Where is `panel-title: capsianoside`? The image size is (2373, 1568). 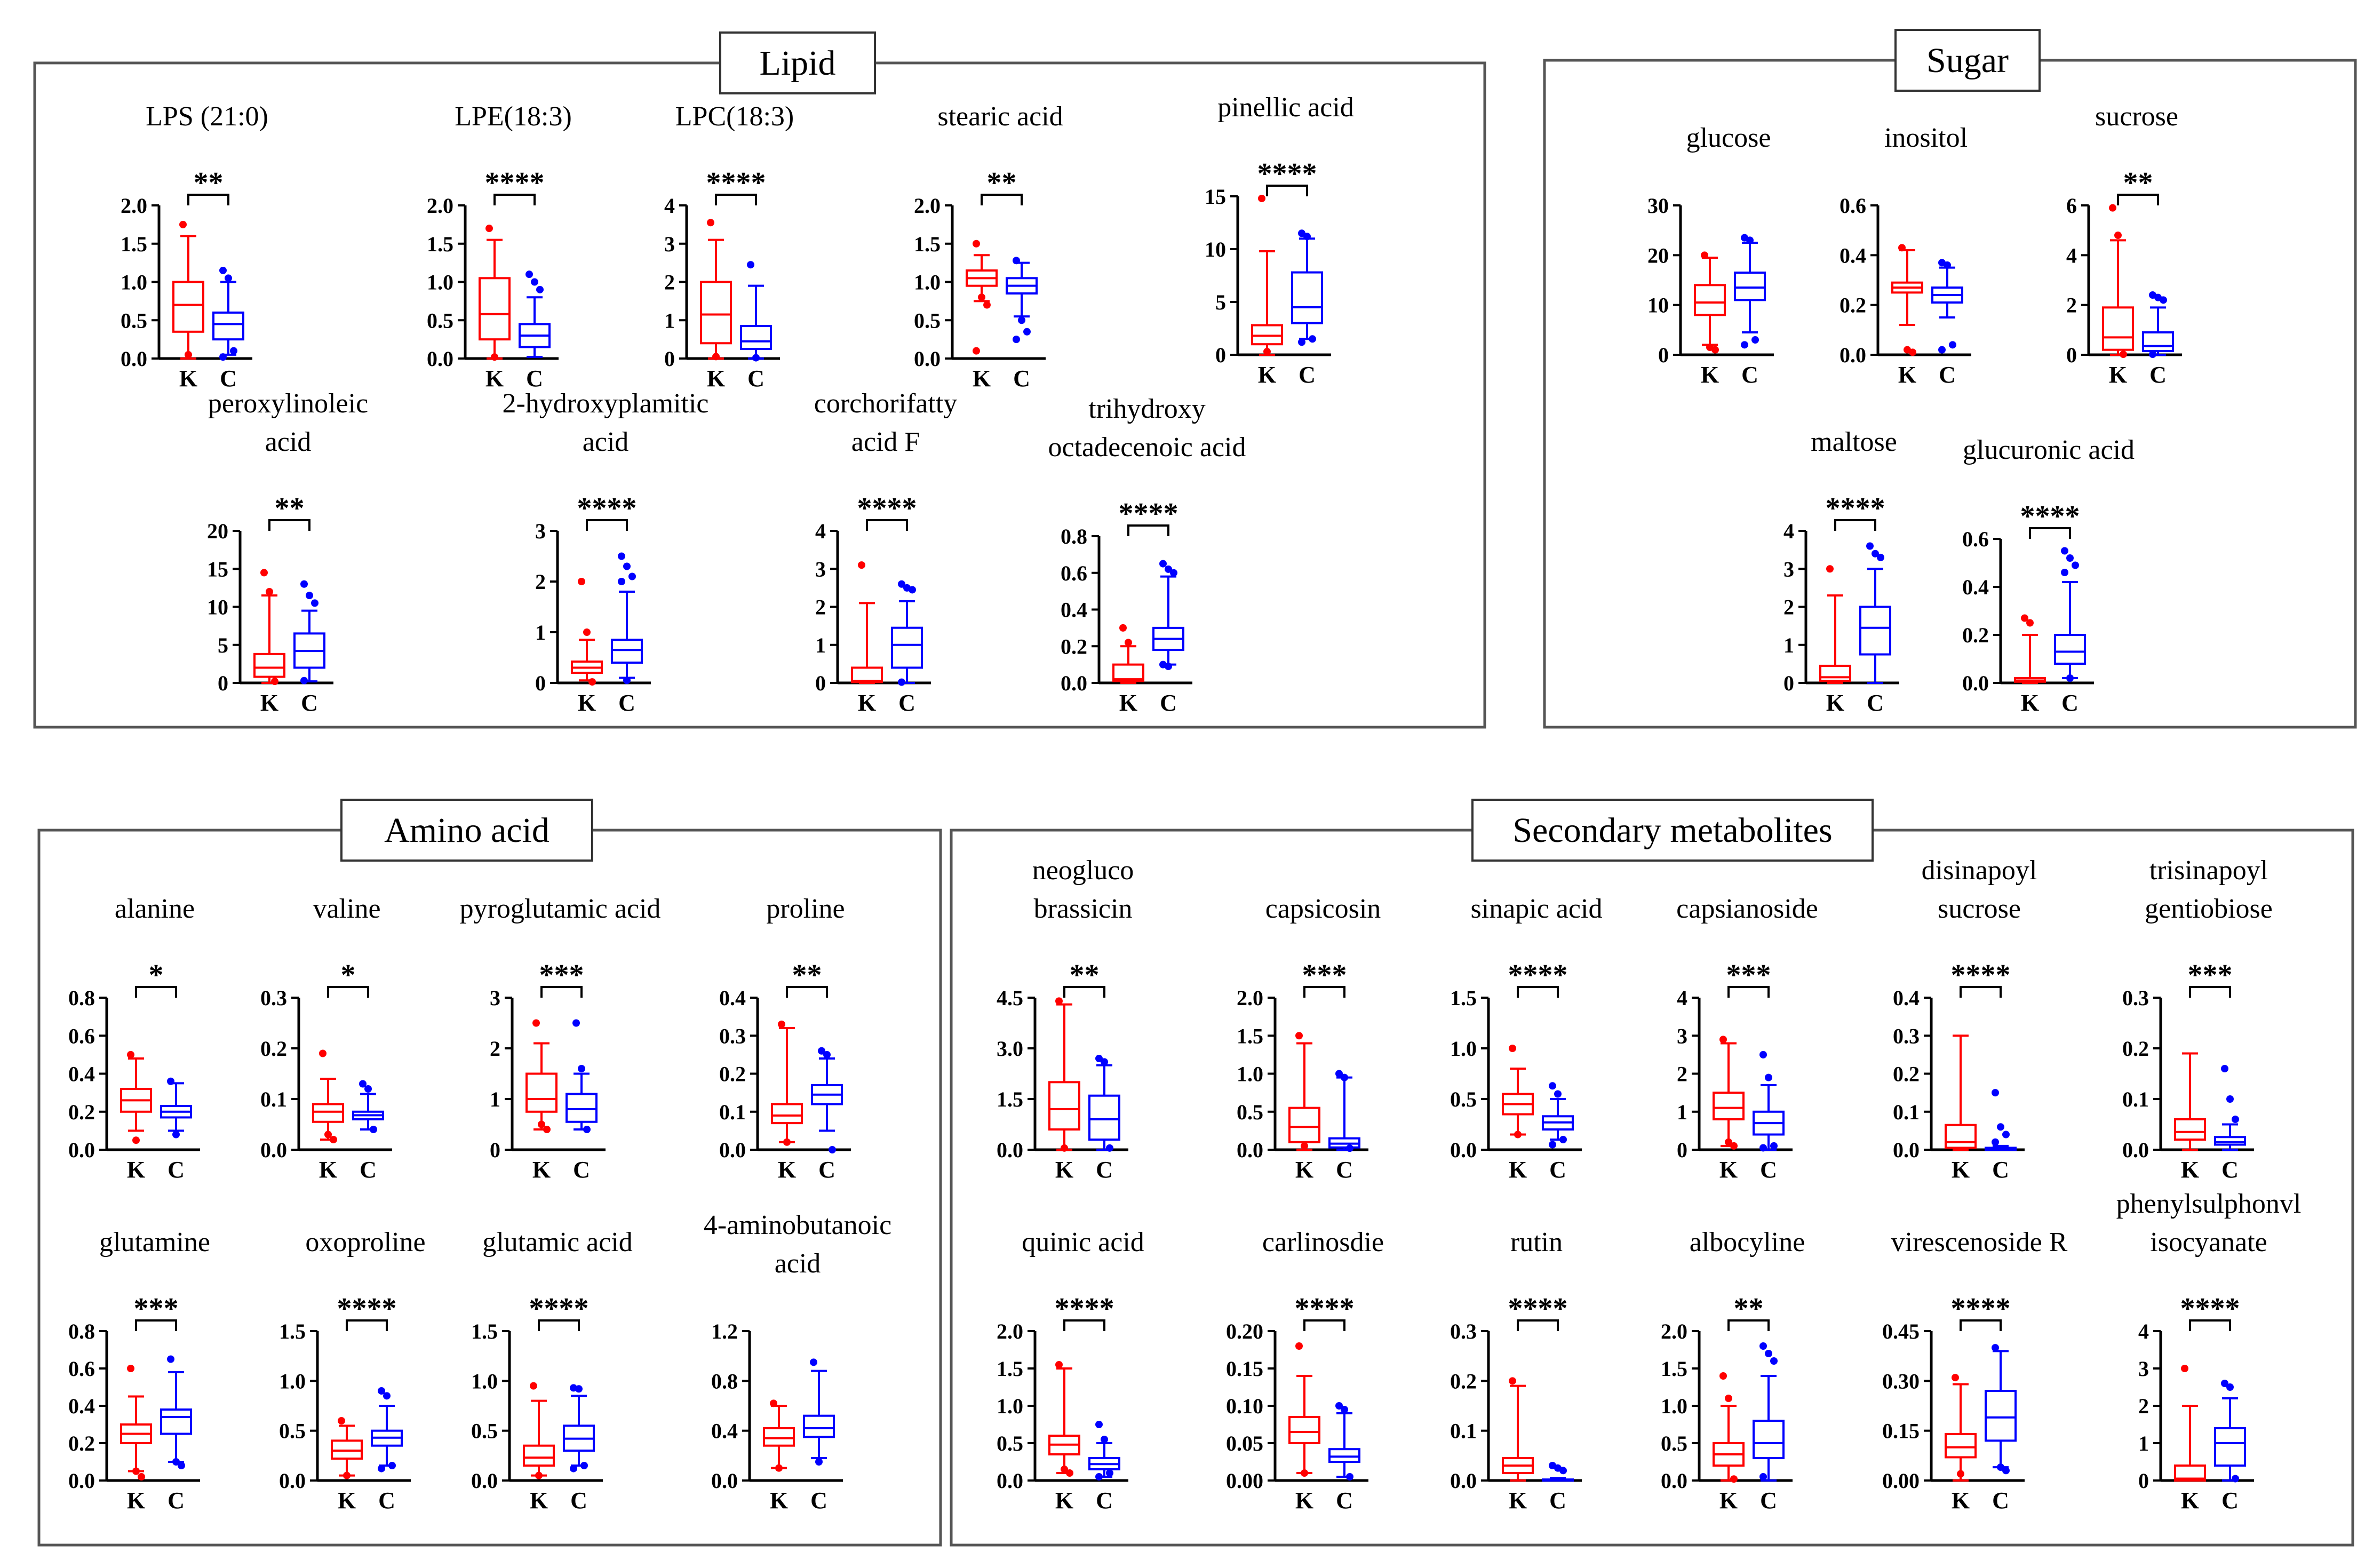 panel-title: capsianoside is located at coordinates (1747, 909).